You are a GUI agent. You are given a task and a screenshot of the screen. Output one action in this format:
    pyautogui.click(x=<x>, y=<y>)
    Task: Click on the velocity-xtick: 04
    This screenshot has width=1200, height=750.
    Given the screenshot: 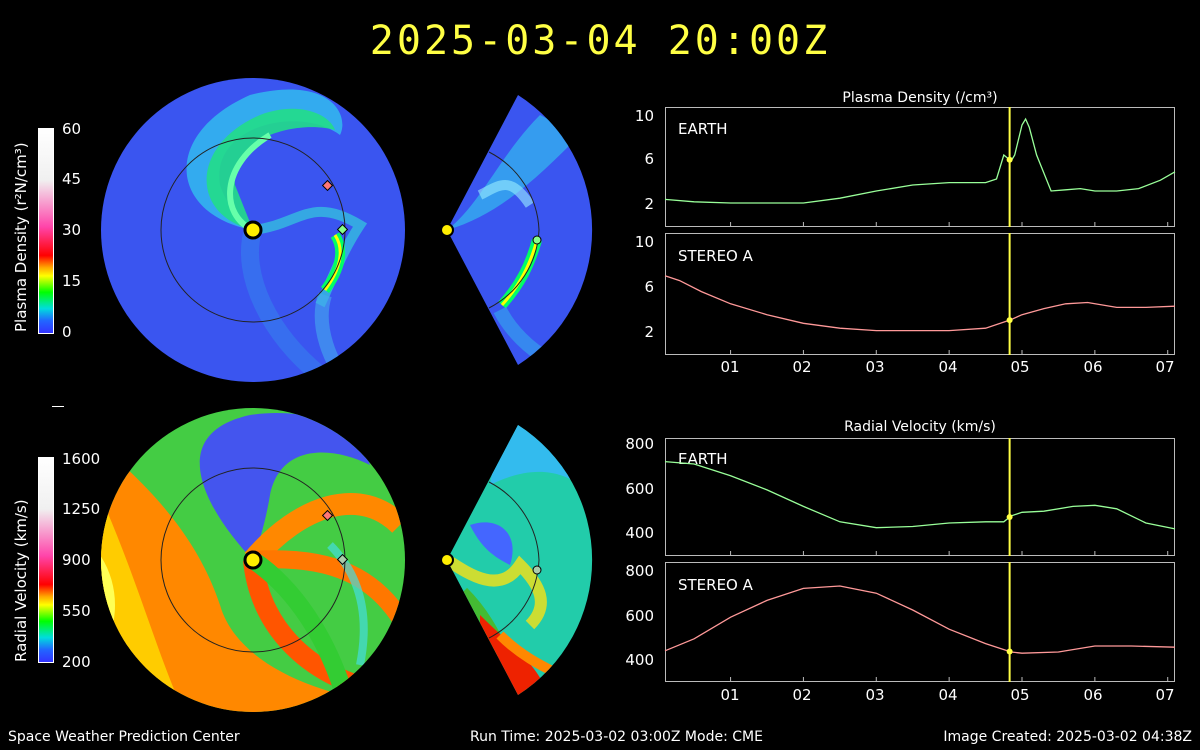 What is the action you would take?
    pyautogui.click(x=948, y=695)
    